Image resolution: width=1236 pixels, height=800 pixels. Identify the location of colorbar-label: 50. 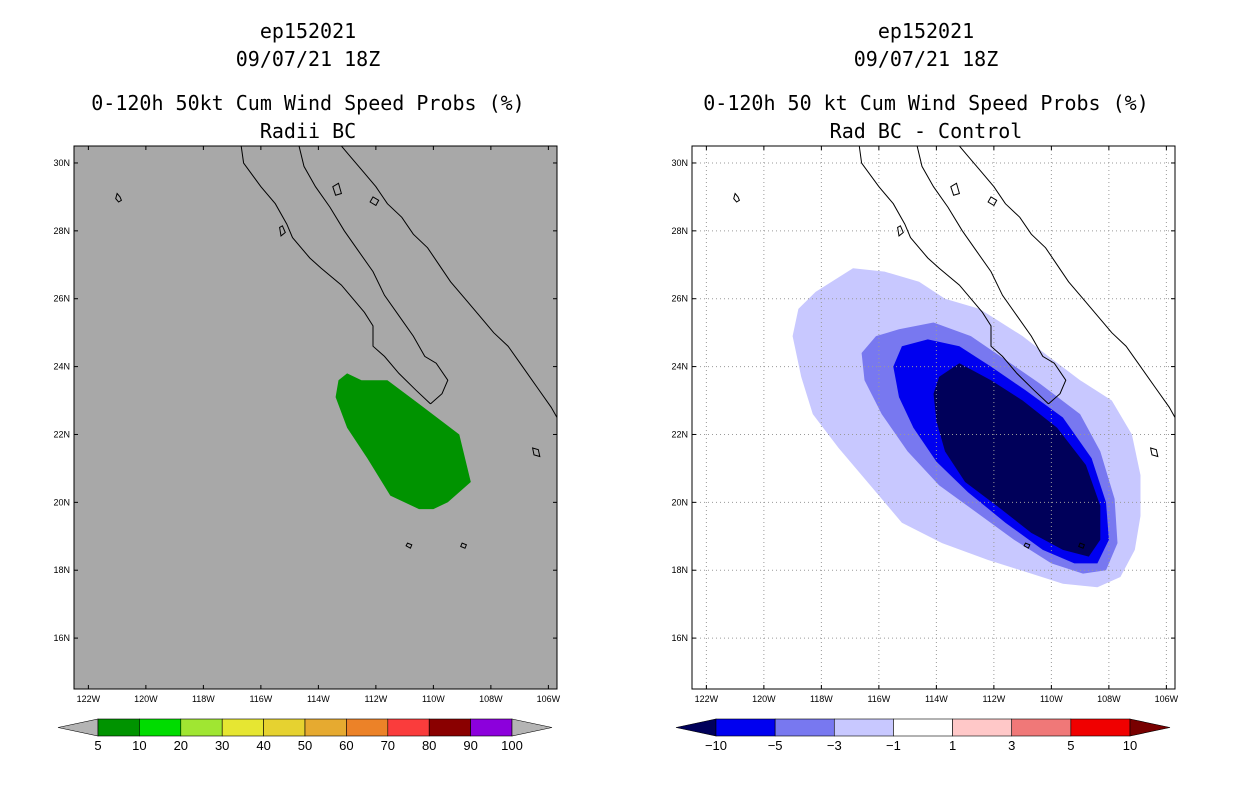
(305, 745).